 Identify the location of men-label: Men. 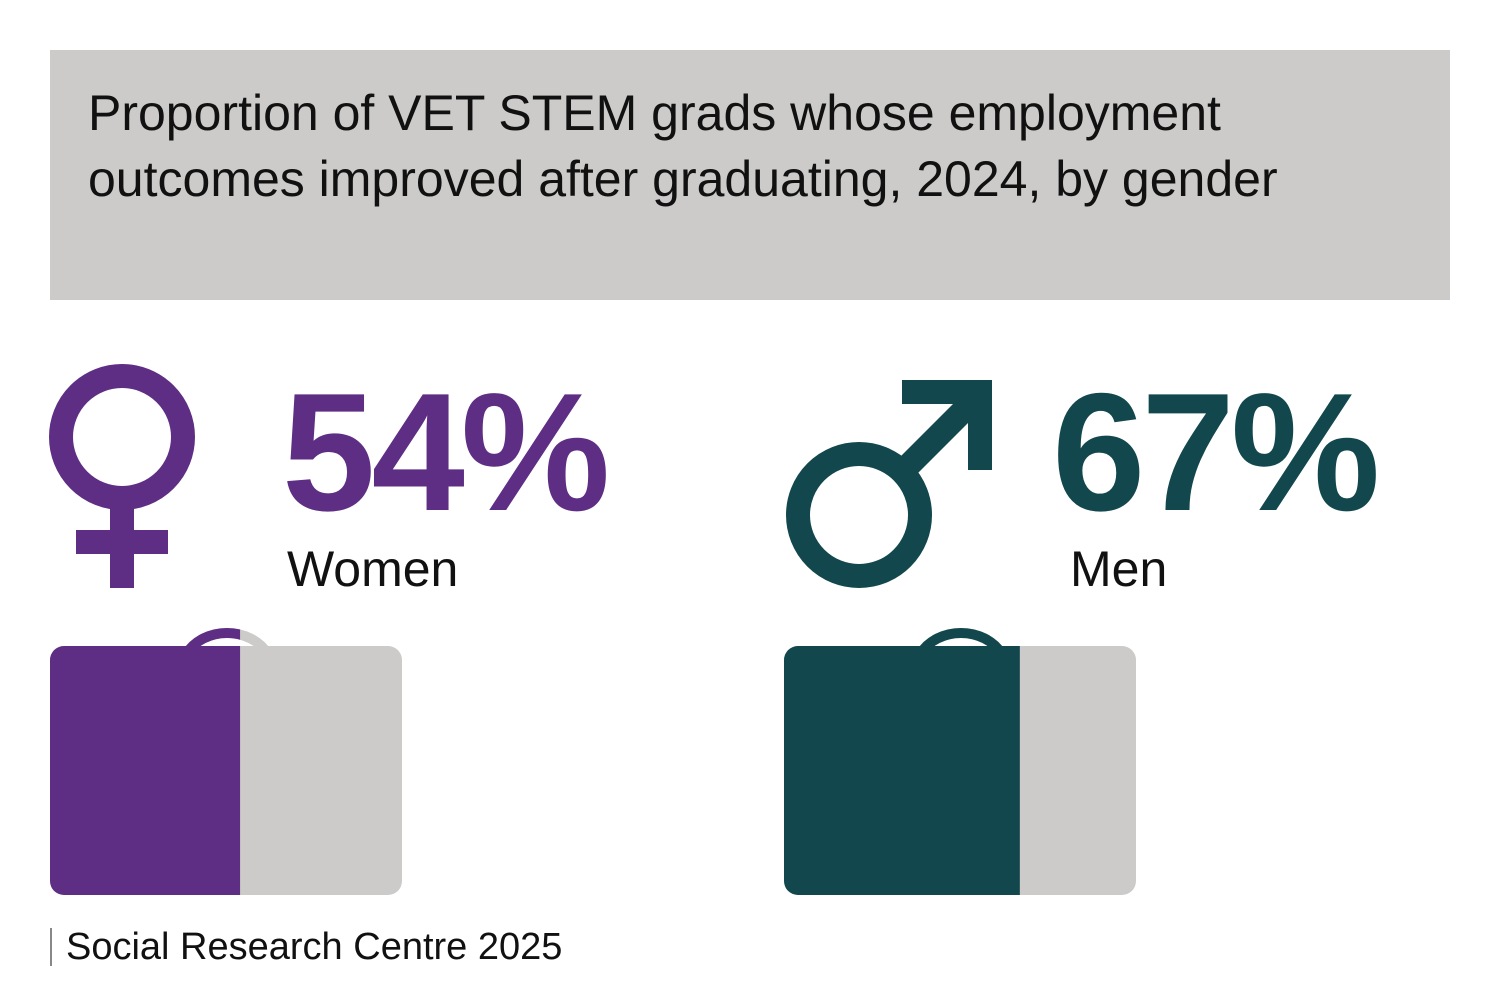
(1119, 569).